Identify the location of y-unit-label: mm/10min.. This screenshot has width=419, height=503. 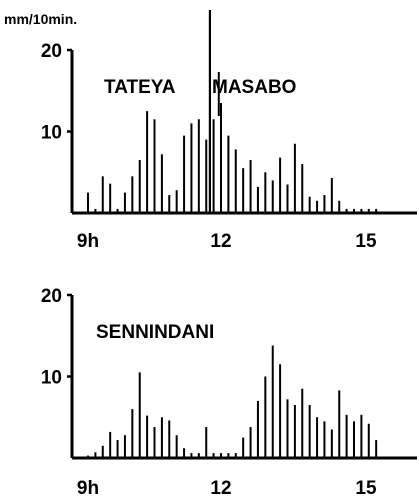
(40, 19).